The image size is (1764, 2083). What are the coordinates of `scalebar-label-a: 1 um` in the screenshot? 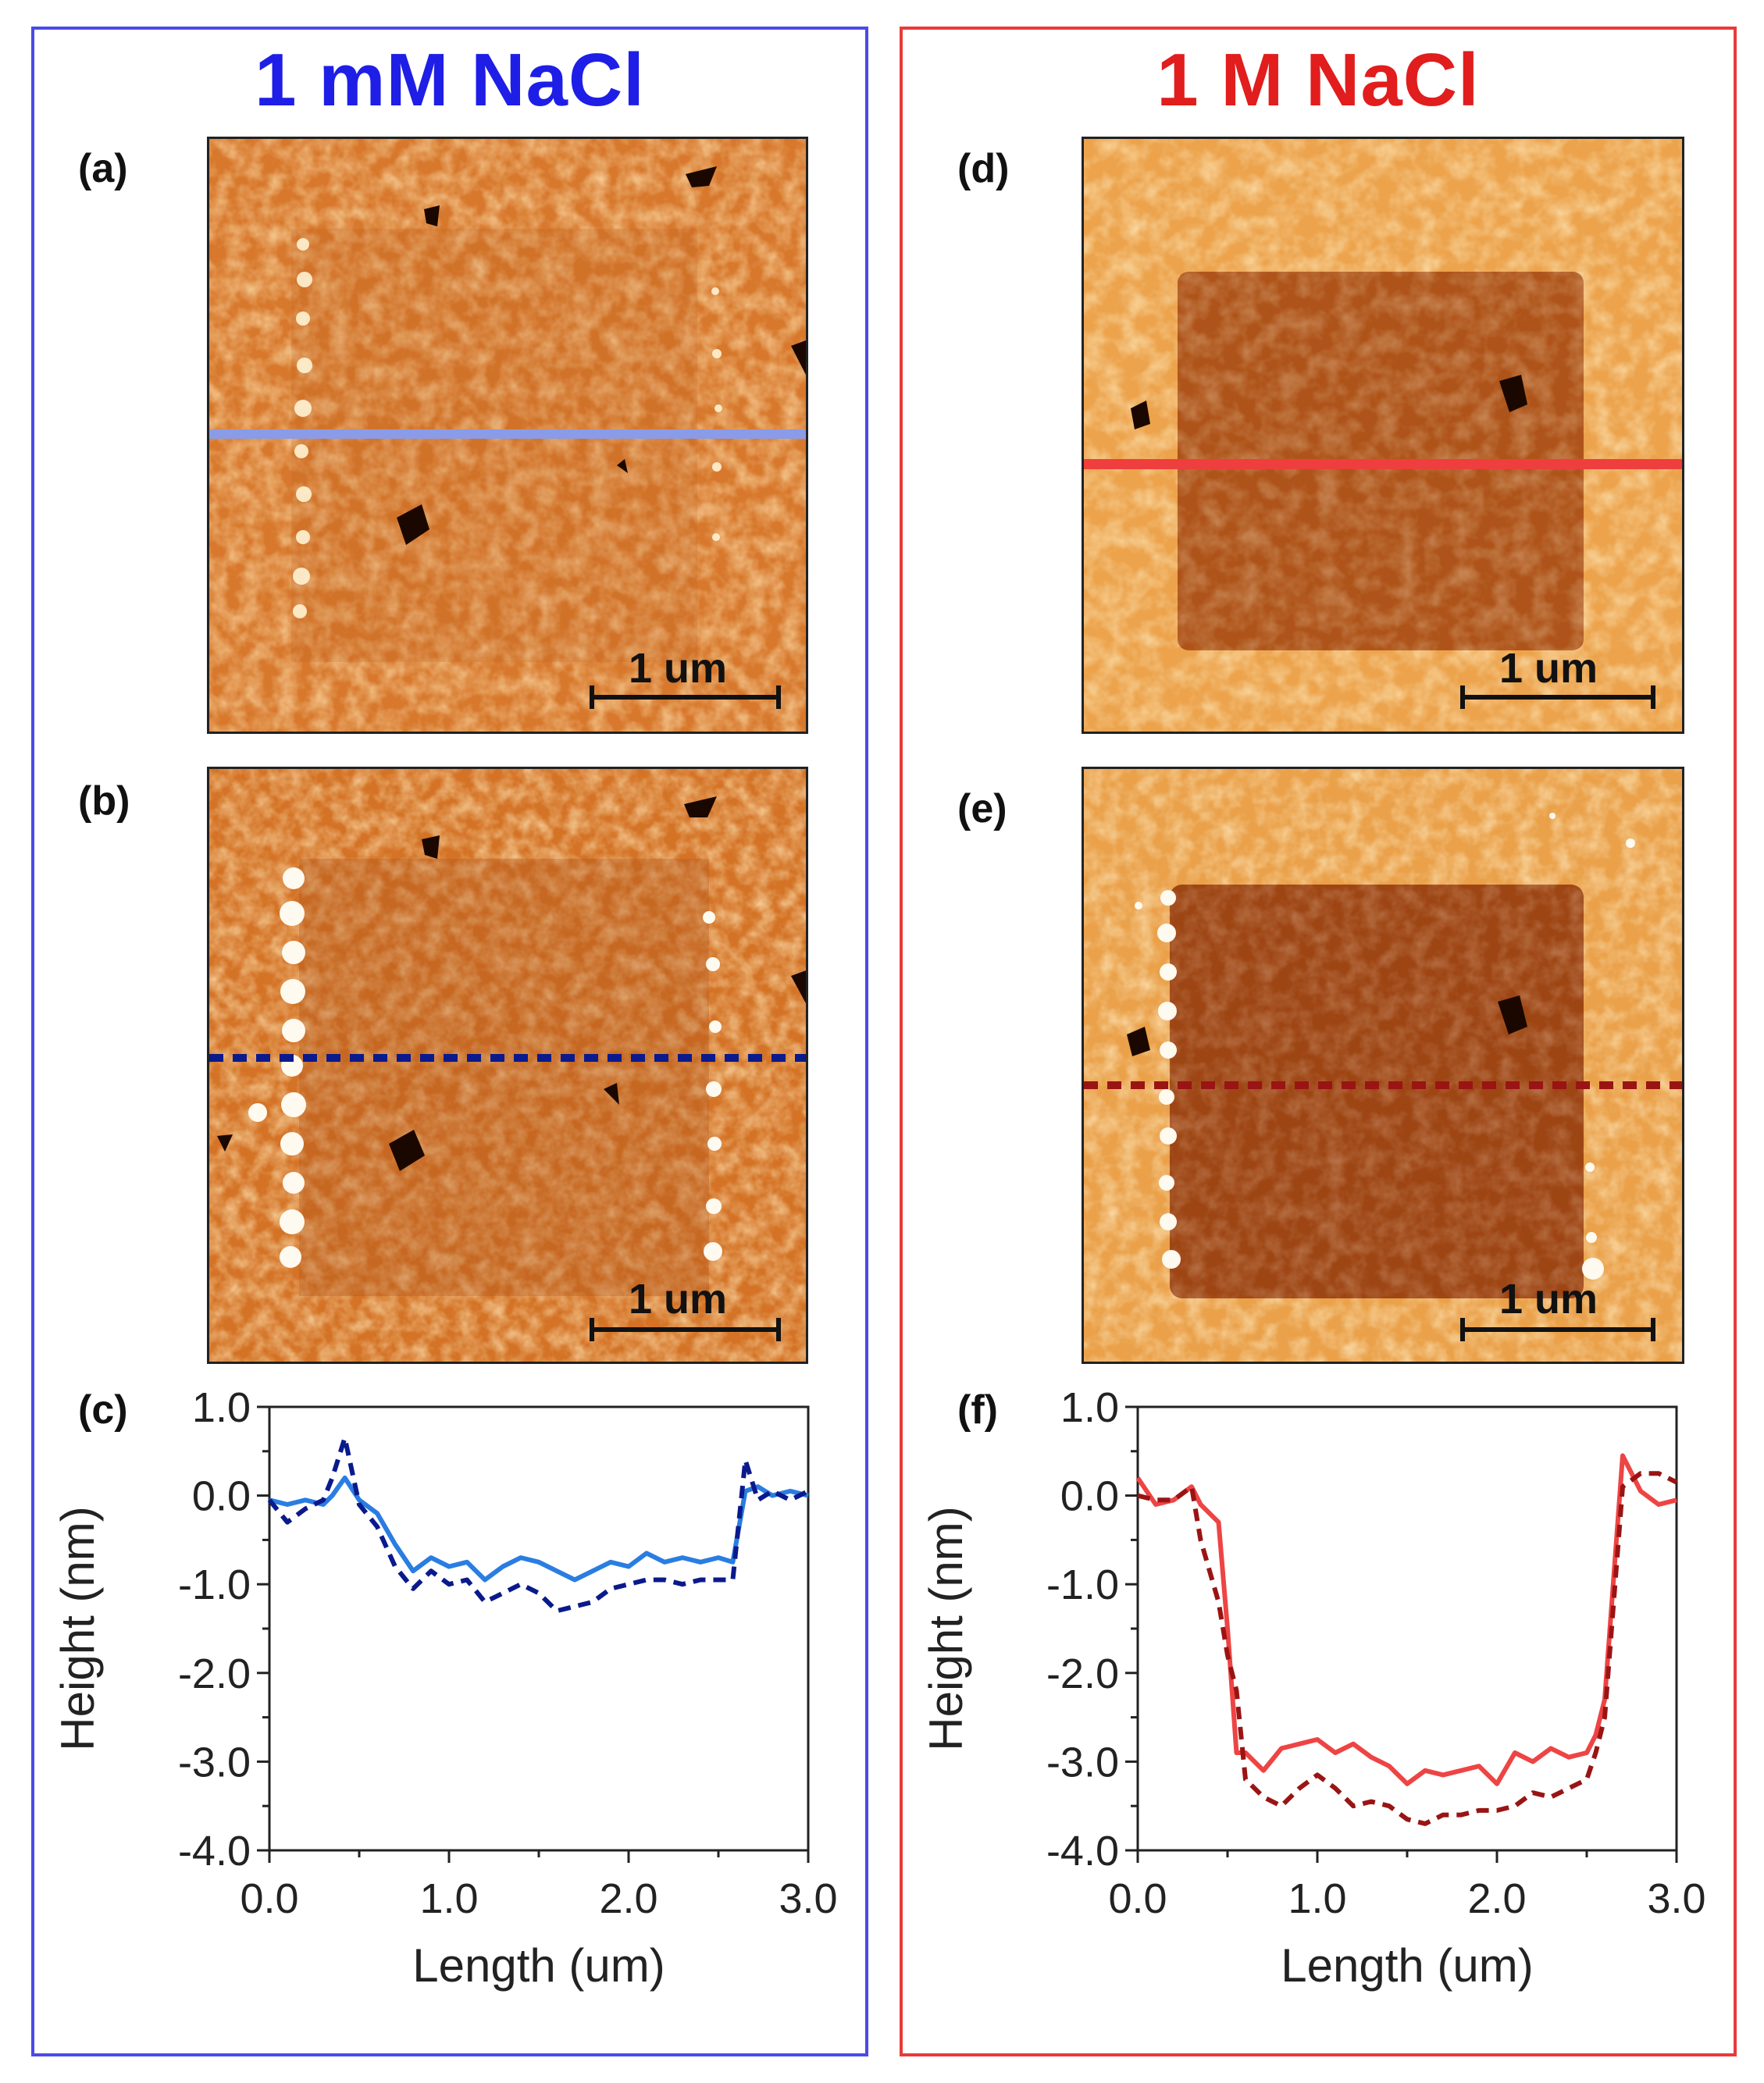 It's located at (678, 668).